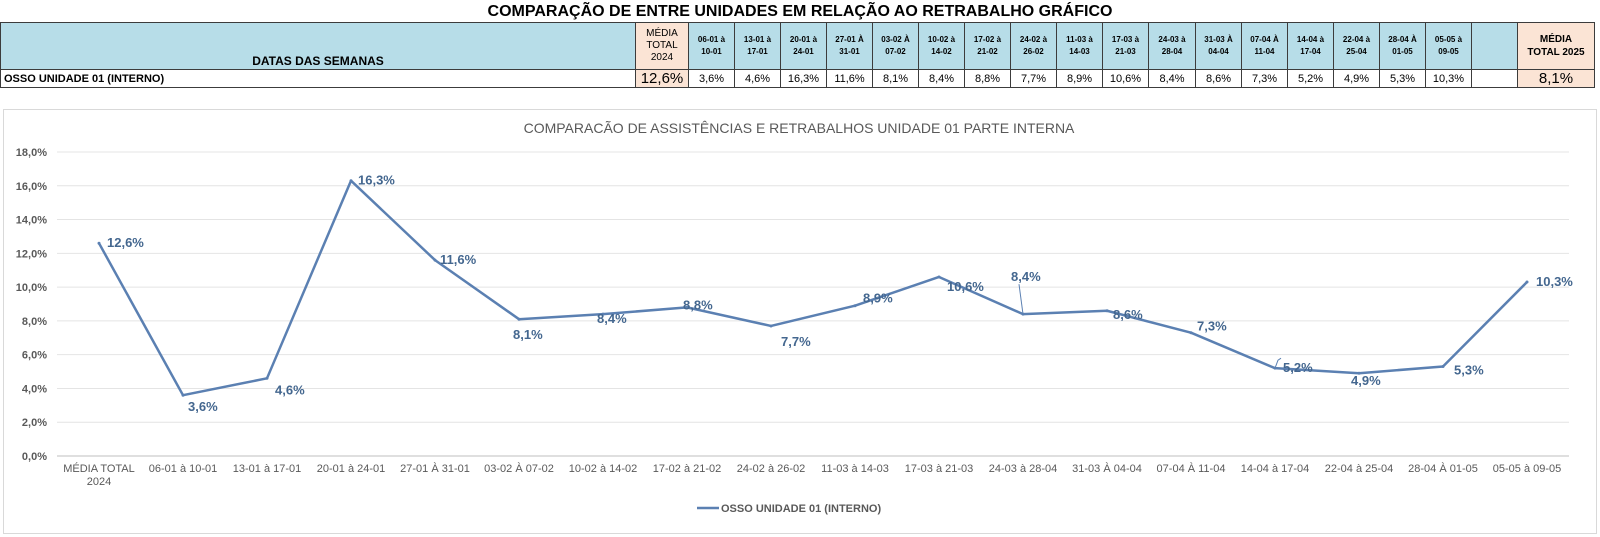 The width and height of the screenshot is (1600, 537). I want to click on week-header: 31-03 À 04-04, so click(1218, 46).